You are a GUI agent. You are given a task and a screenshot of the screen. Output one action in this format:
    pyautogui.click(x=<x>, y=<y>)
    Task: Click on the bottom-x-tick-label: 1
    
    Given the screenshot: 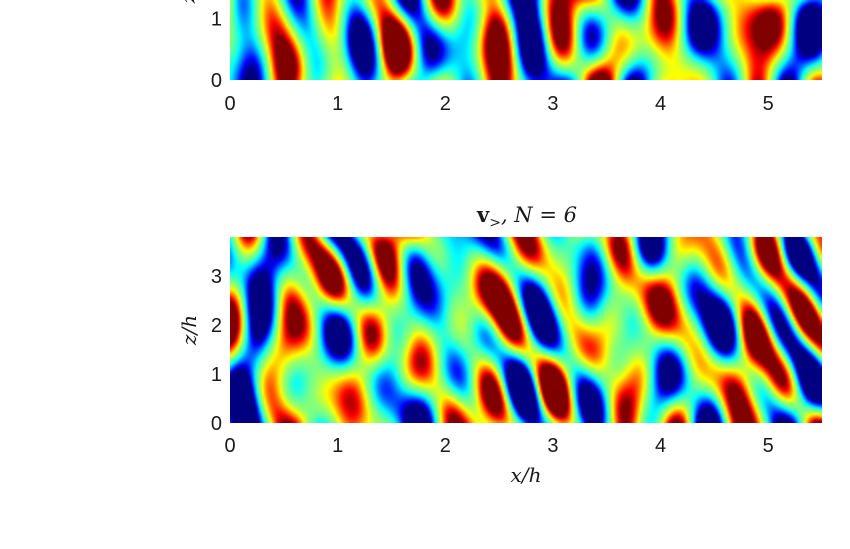 What is the action you would take?
    pyautogui.click(x=337, y=446)
    